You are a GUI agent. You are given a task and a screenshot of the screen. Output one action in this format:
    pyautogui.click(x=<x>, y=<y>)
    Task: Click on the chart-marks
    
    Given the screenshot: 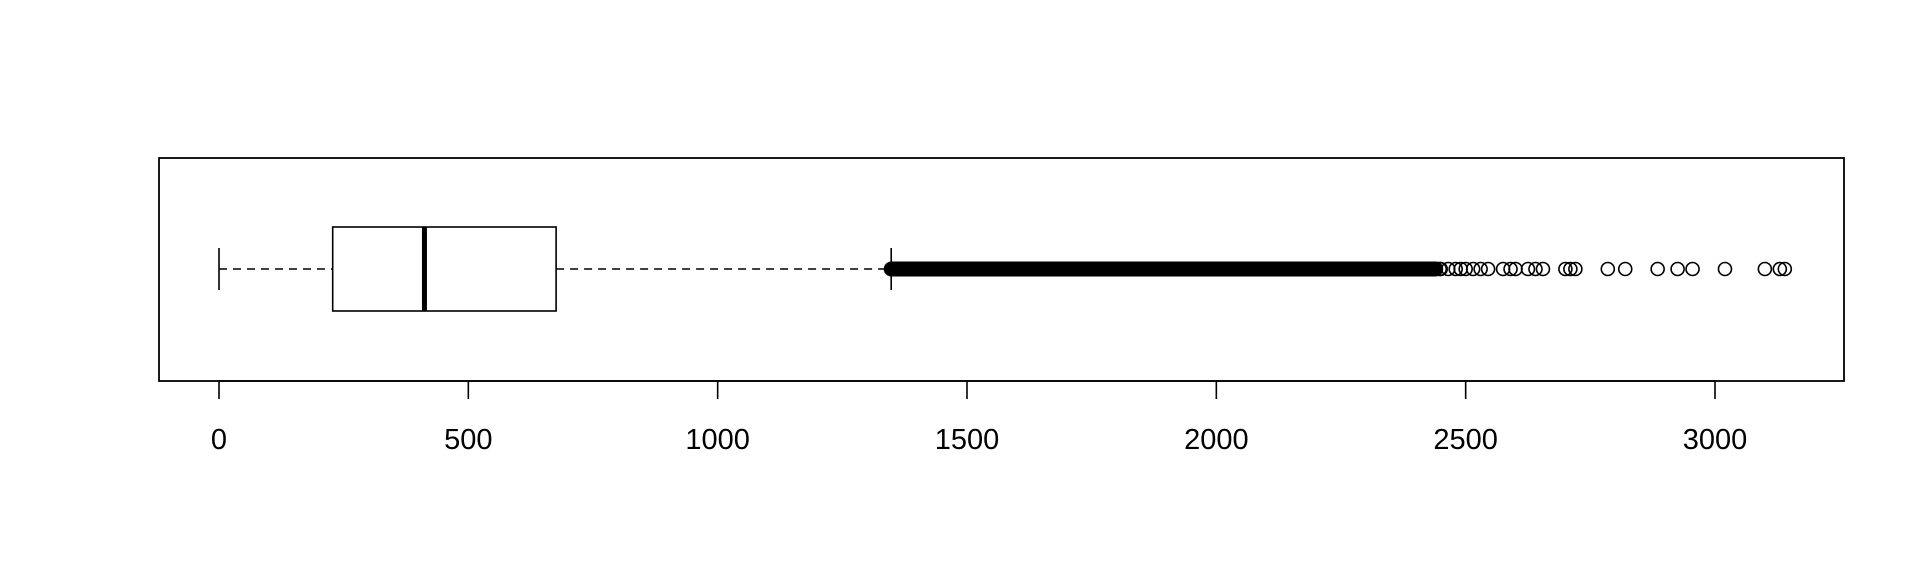 What is the action you would take?
    pyautogui.click(x=1005, y=269)
    